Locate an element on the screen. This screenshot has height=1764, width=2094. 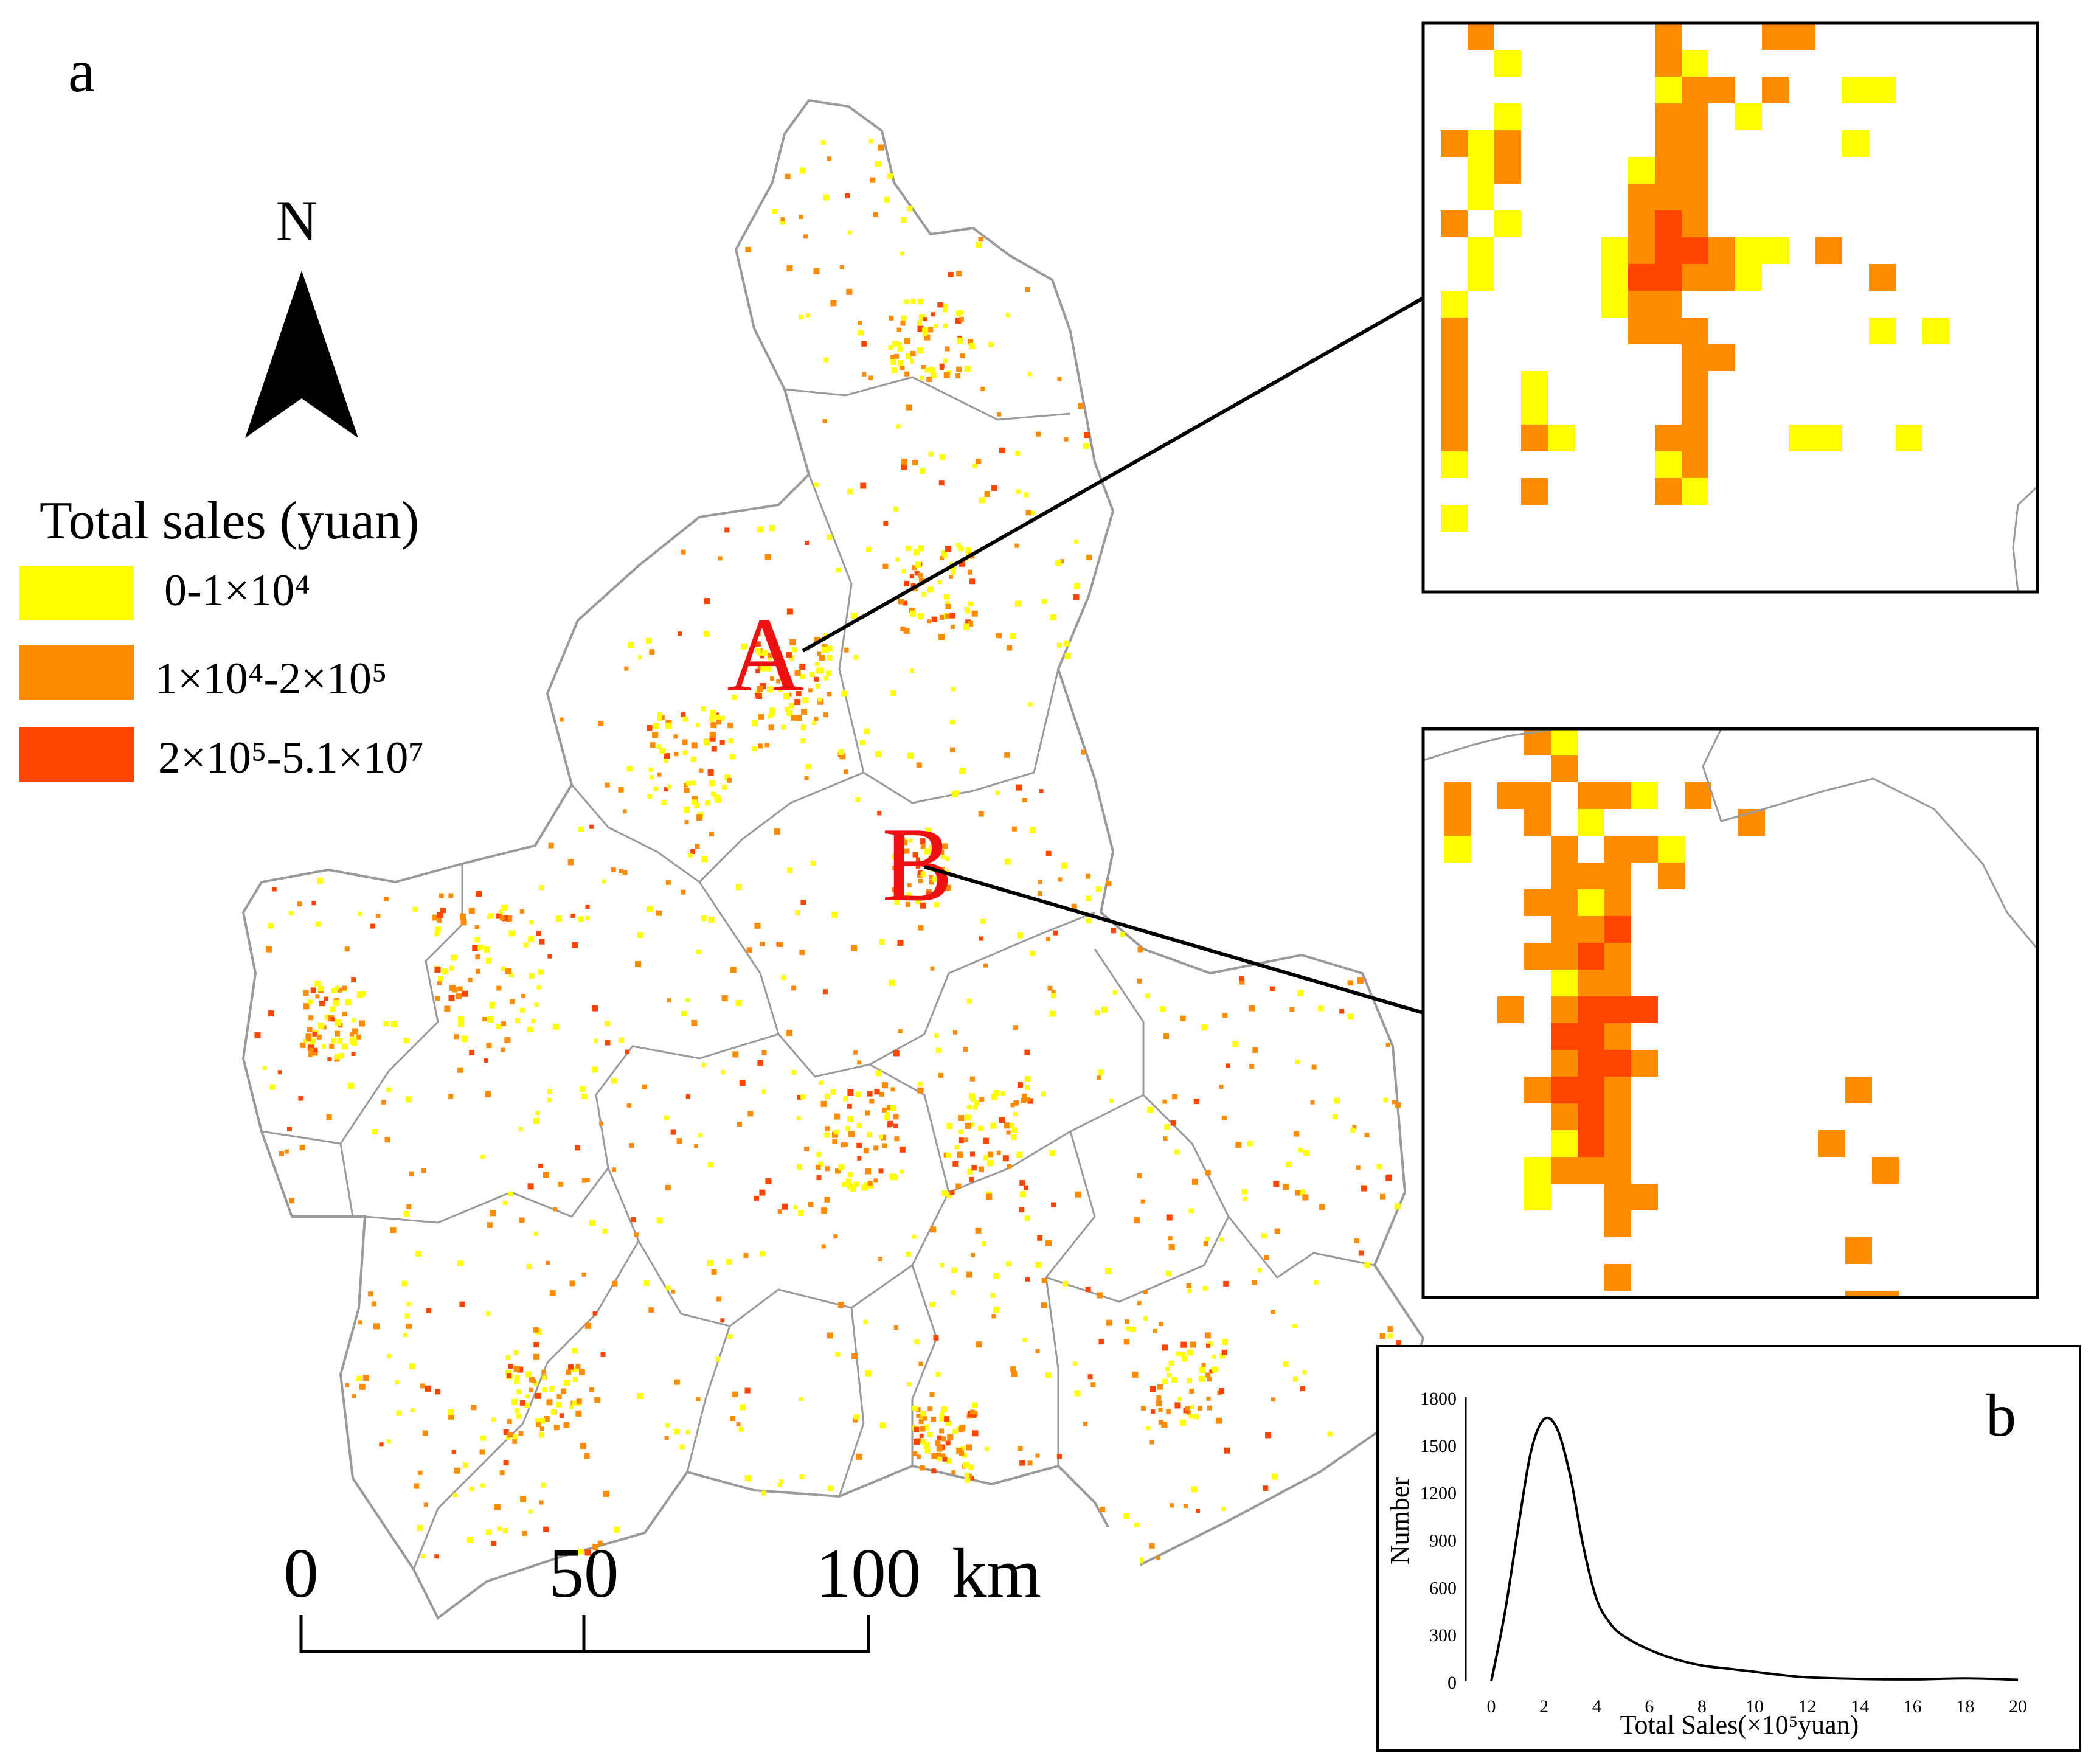
chart-y-tick-label: 300 is located at coordinates (1443, 1635).